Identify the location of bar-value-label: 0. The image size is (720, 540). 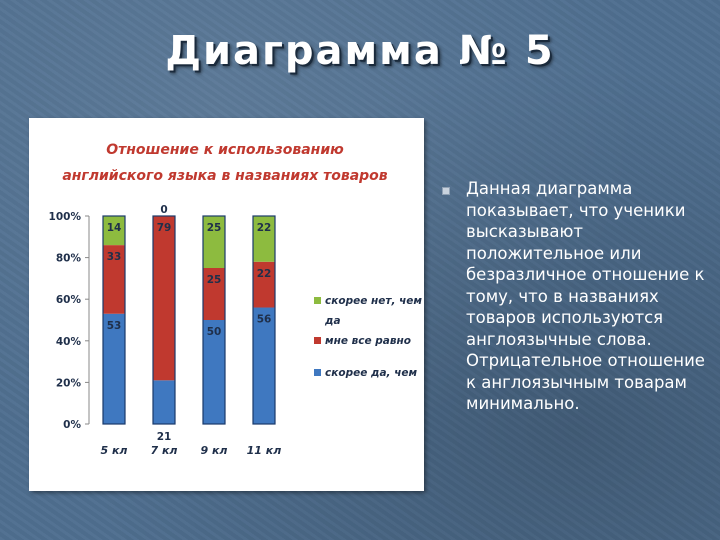
(163, 210).